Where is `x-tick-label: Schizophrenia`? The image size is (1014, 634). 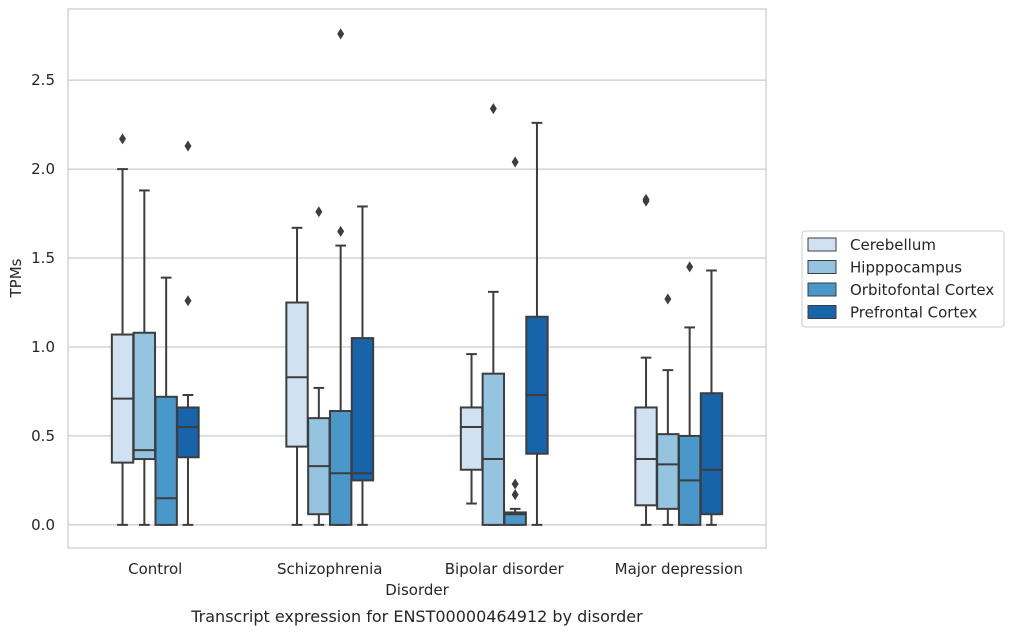 x-tick-label: Schizophrenia is located at coordinates (329, 569).